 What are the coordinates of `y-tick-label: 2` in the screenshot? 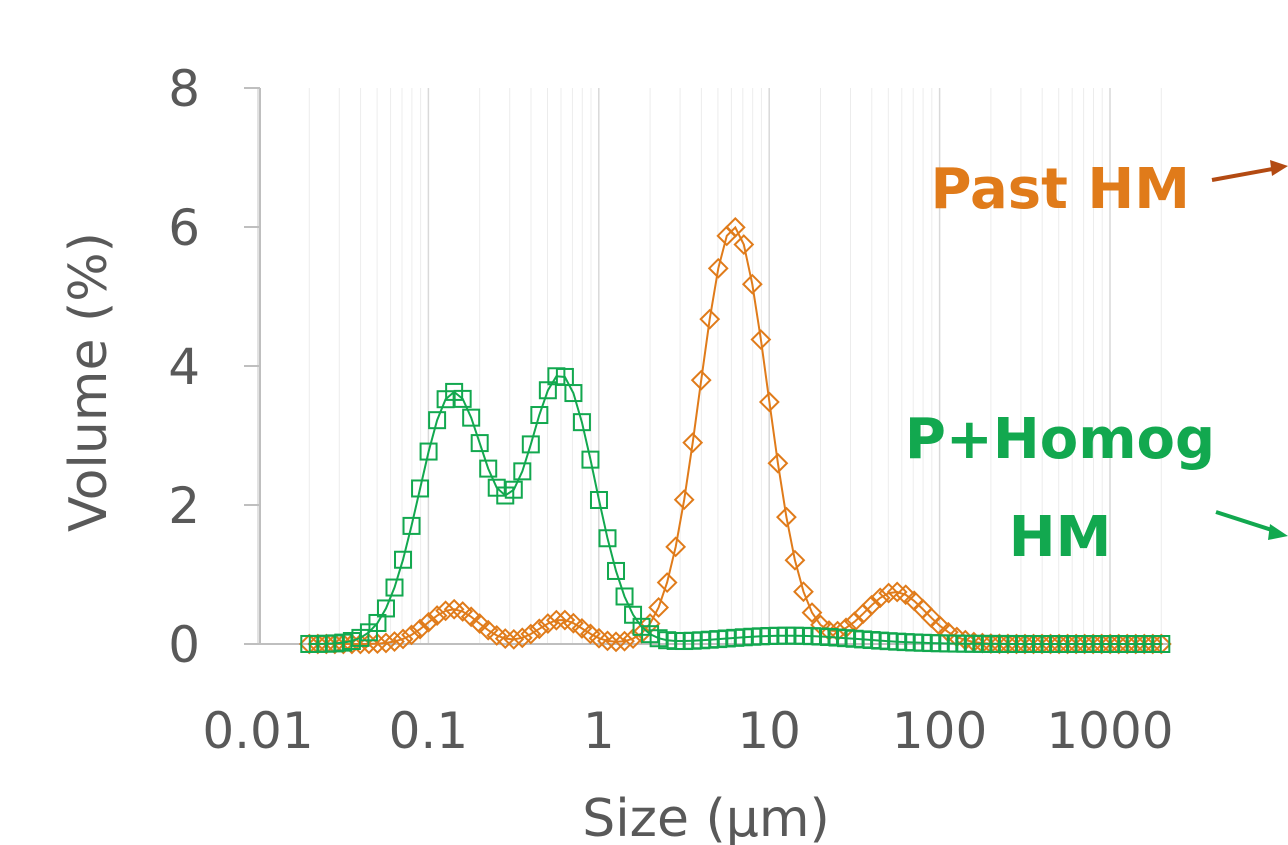 It's located at (184, 506).